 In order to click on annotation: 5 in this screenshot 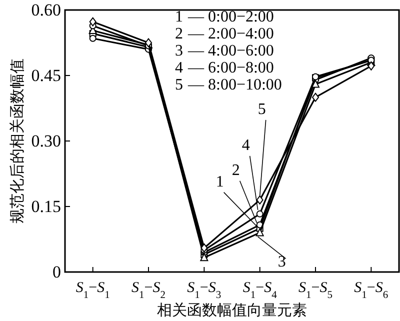, I will do `click(262, 109)`.